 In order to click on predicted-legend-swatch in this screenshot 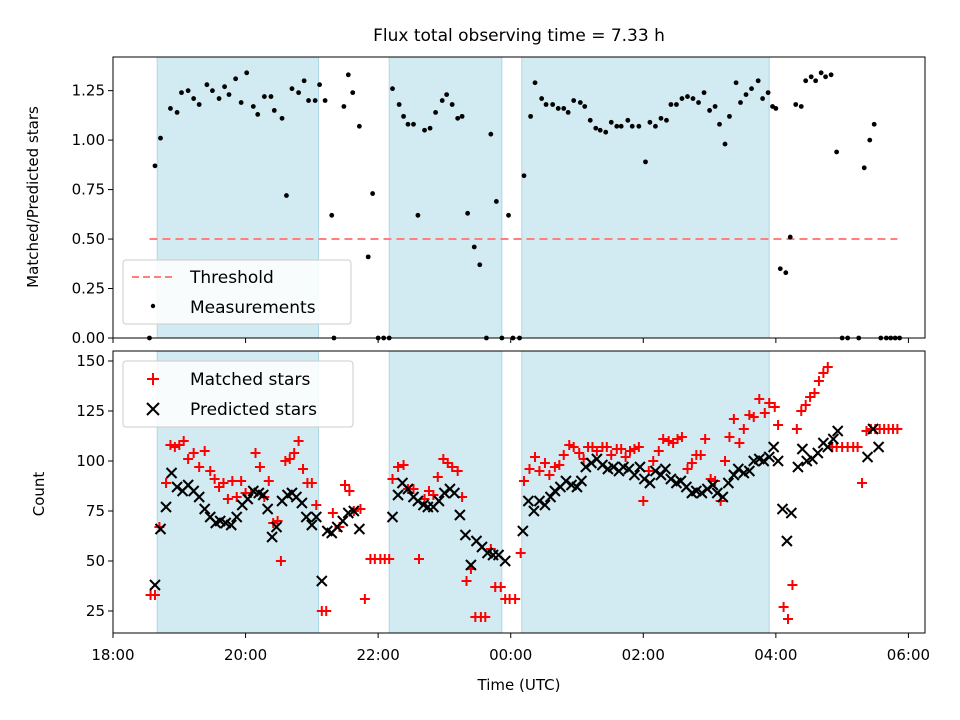, I will do `click(153, 409)`.